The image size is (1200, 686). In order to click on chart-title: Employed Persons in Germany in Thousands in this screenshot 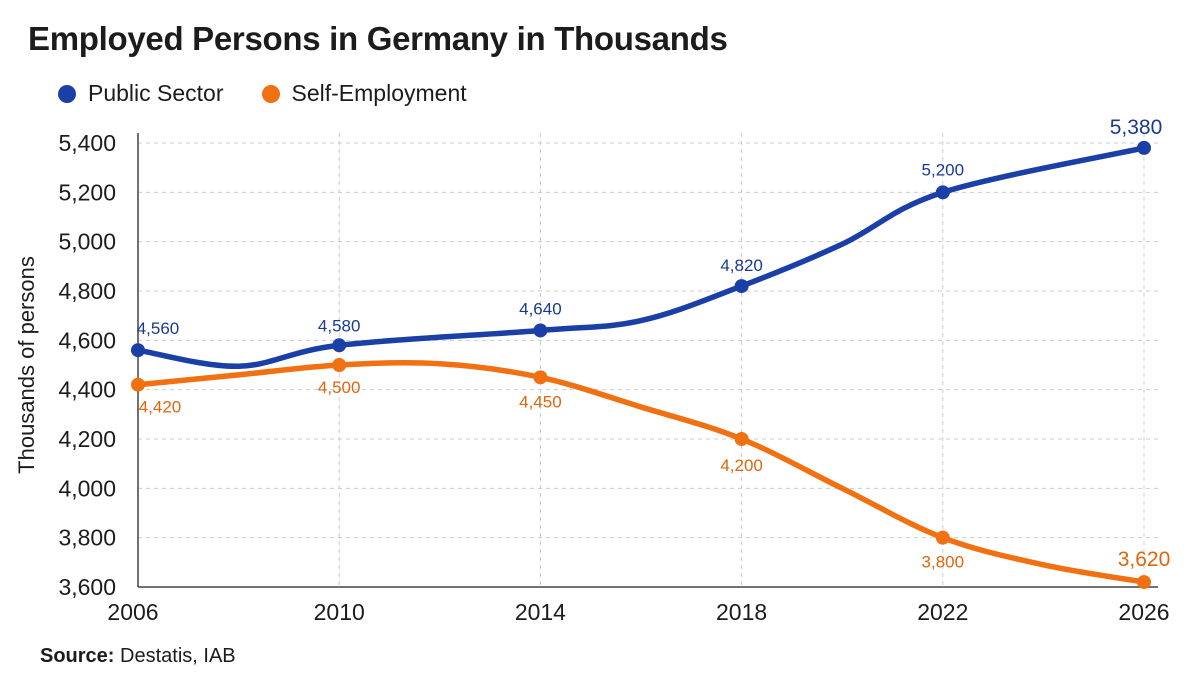, I will do `click(378, 38)`.